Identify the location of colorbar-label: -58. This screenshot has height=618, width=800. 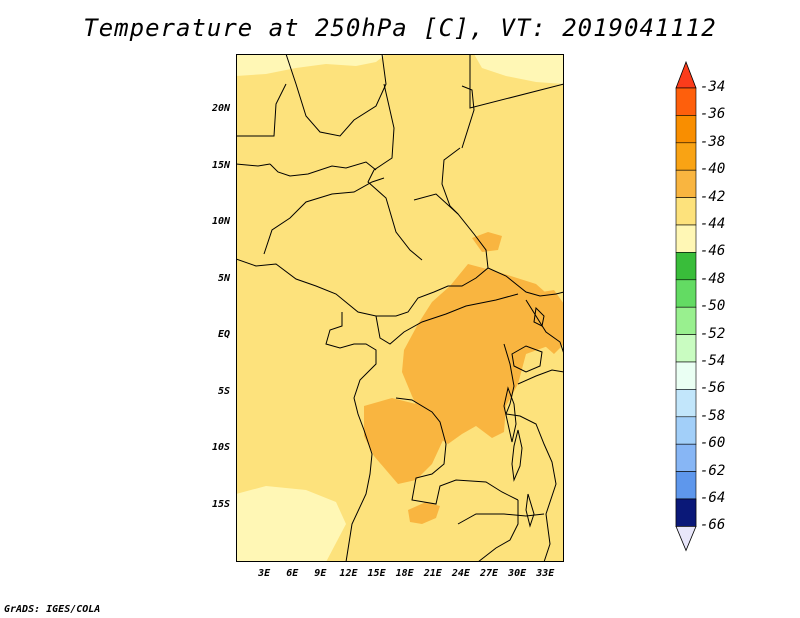
(713, 415).